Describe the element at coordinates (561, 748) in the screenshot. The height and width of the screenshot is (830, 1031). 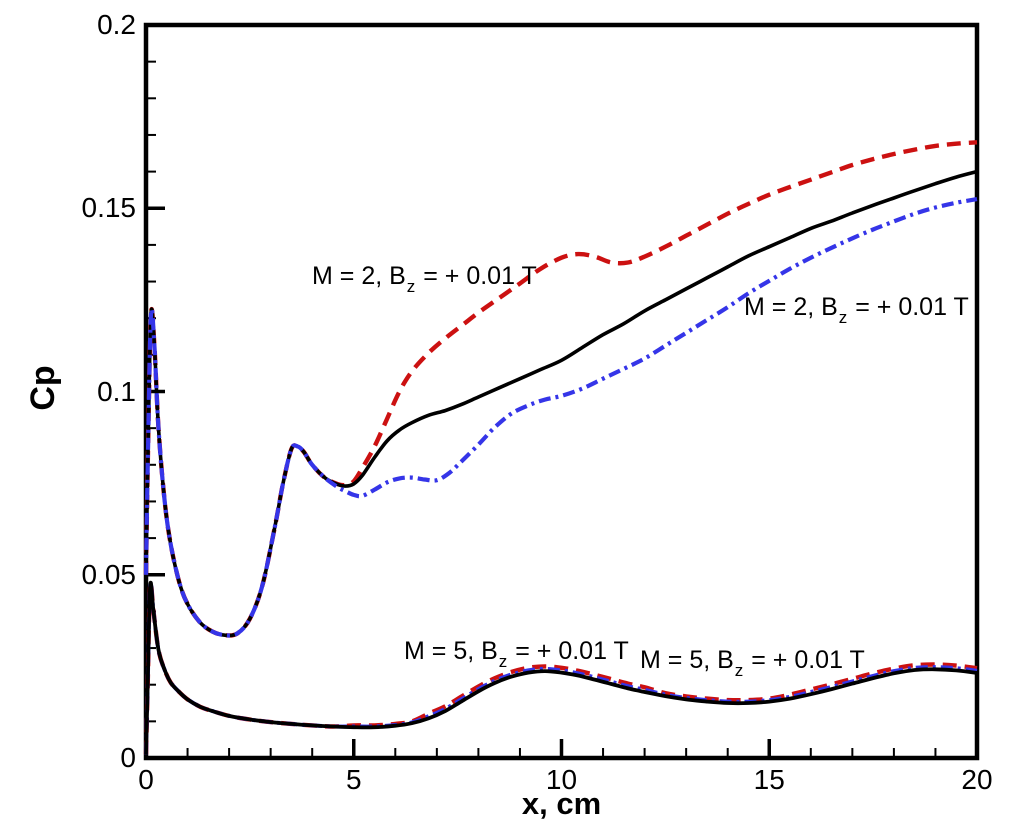
I see `x-ticks` at that location.